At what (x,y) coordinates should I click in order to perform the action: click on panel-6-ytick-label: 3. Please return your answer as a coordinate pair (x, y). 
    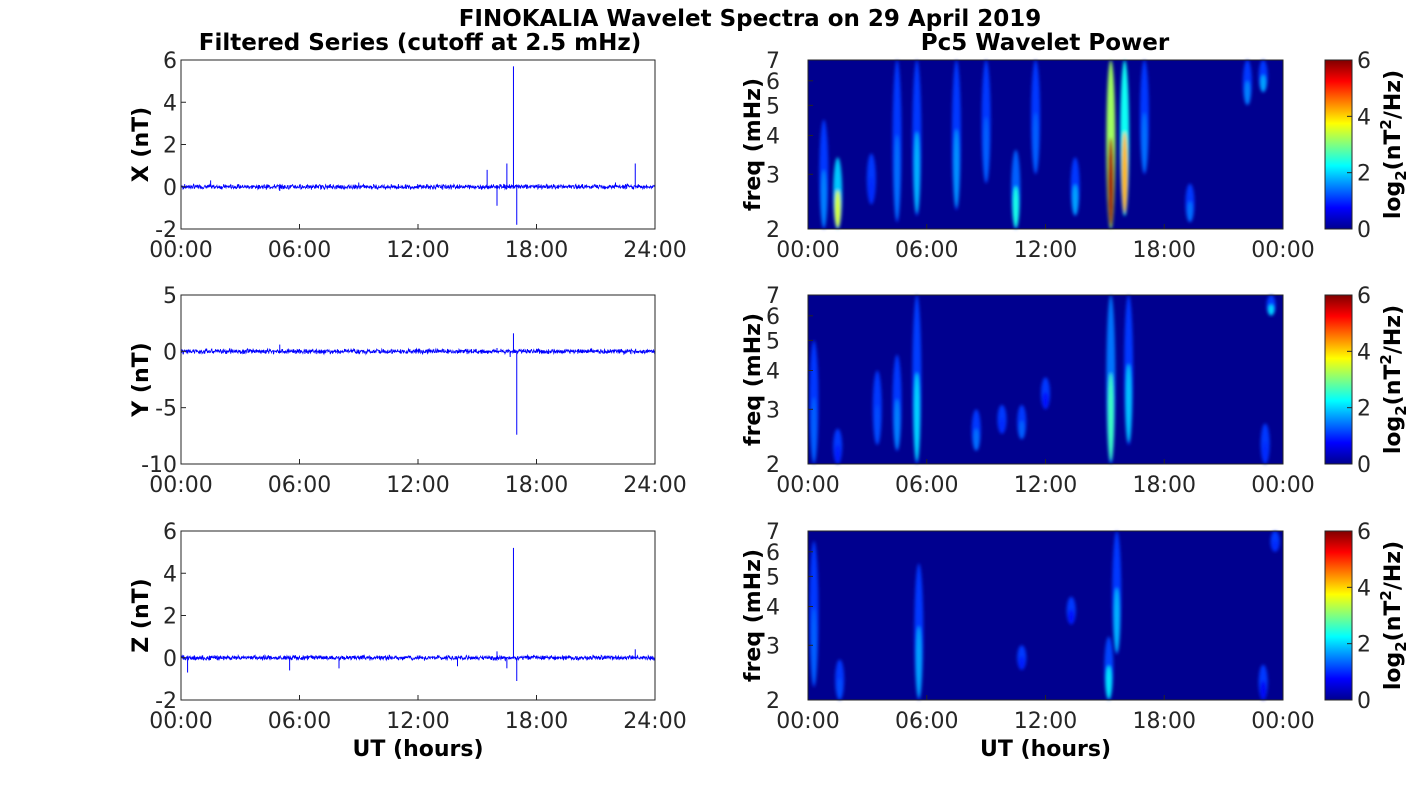
    Looking at the image, I should click on (773, 646).